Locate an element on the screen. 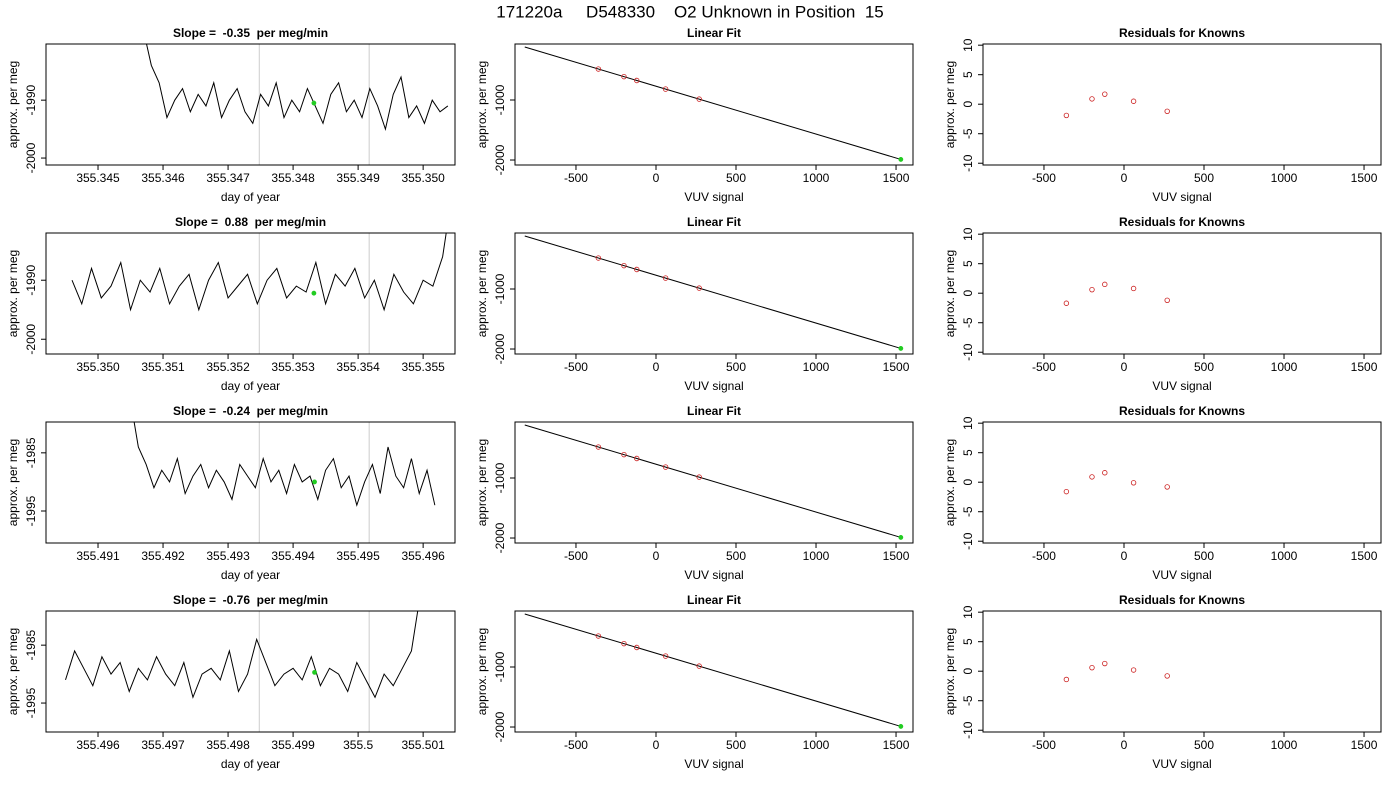 The height and width of the screenshot is (800, 1400). x-tick-label: 355.501 is located at coordinates (423, 745).